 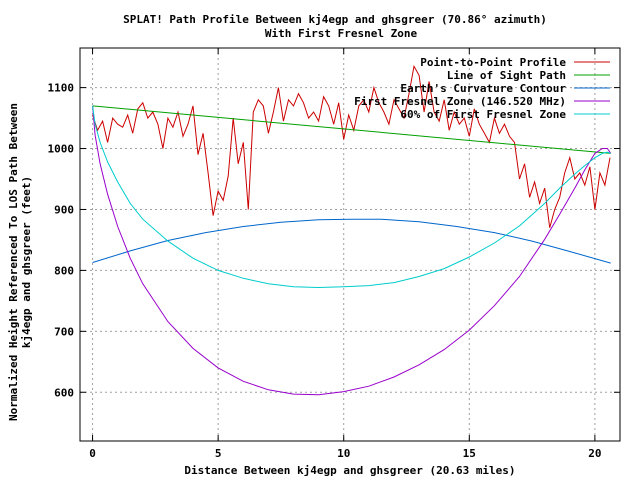 I want to click on x-tick-label: 5, so click(x=218, y=453).